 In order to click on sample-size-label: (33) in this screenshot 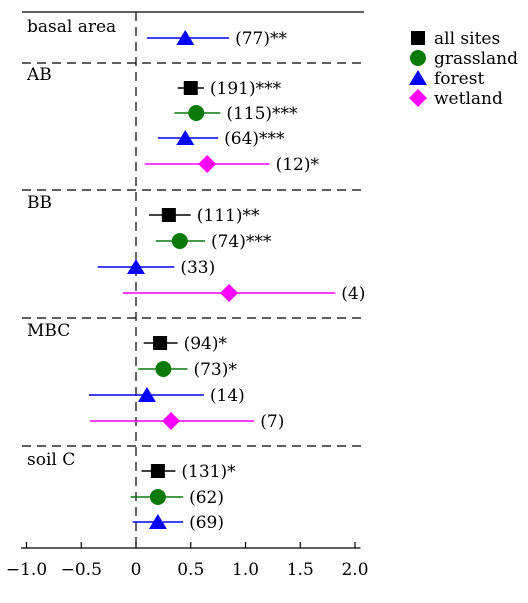, I will do `click(197, 268)`.